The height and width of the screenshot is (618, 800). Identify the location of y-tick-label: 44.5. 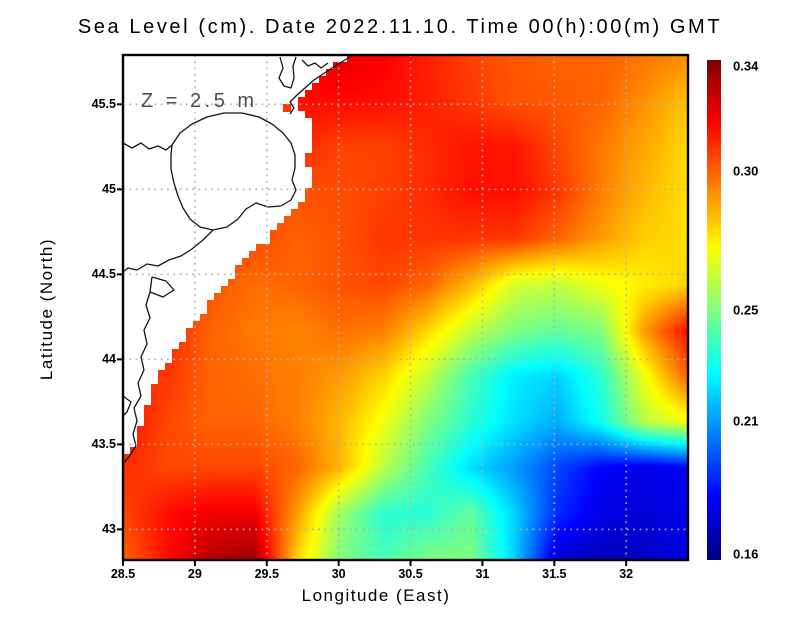
(103, 274).